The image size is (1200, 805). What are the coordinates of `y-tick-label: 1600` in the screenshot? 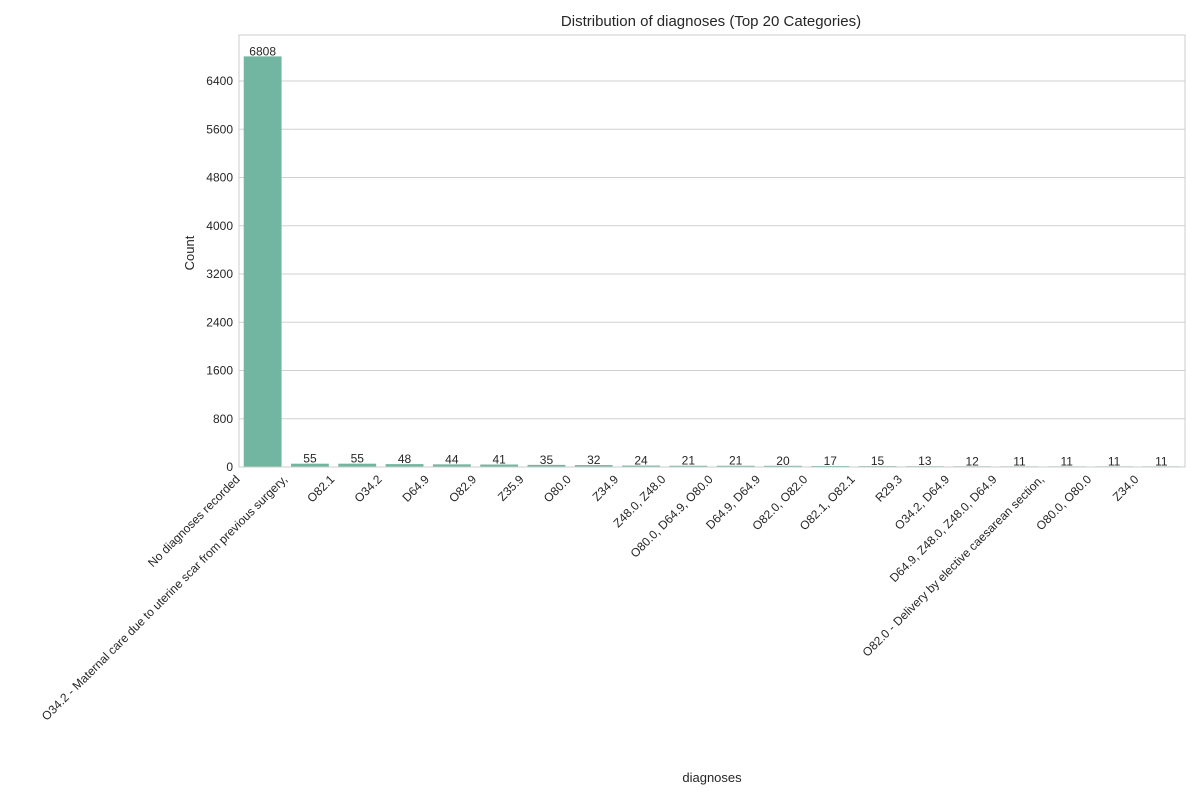 It's located at (219, 371).